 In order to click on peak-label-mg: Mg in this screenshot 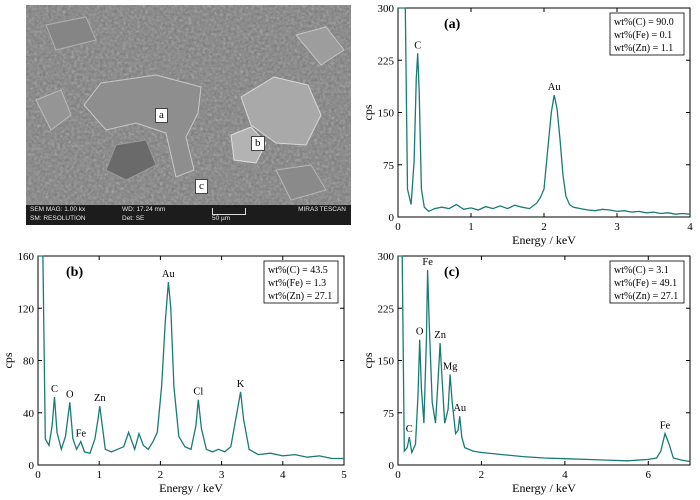, I will do `click(450, 366)`.